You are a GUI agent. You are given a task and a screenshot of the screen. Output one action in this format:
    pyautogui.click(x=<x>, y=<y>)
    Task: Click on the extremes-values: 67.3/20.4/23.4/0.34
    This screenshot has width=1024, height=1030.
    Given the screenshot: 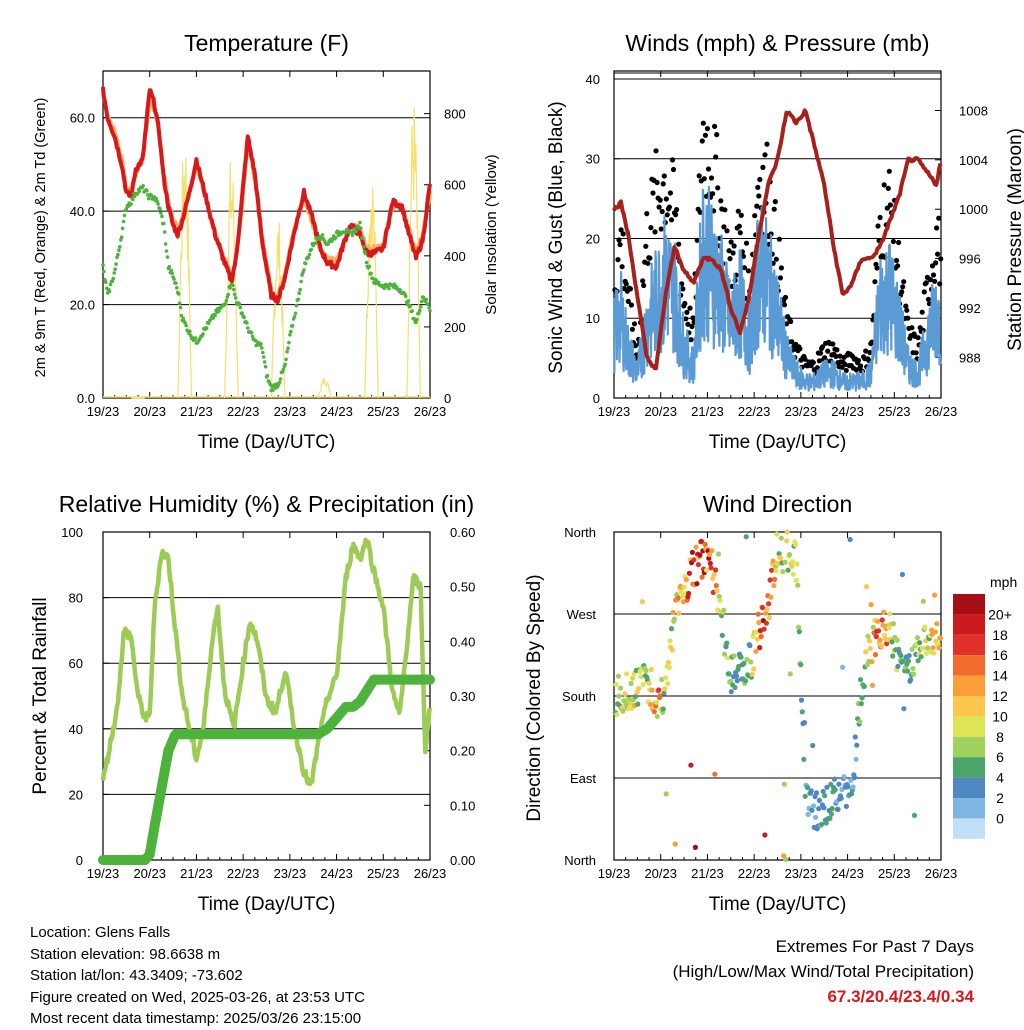 What is the action you would take?
    pyautogui.click(x=900, y=996)
    